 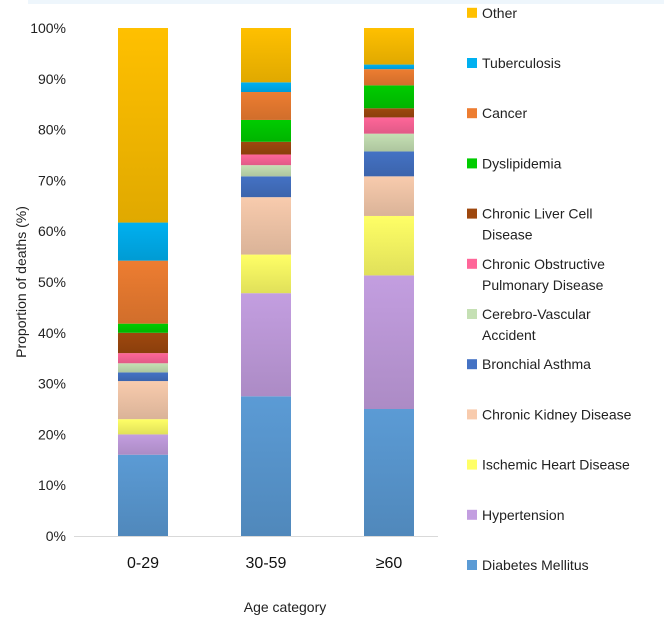 I want to click on legend-label: Dyslipidemia, so click(x=522, y=163).